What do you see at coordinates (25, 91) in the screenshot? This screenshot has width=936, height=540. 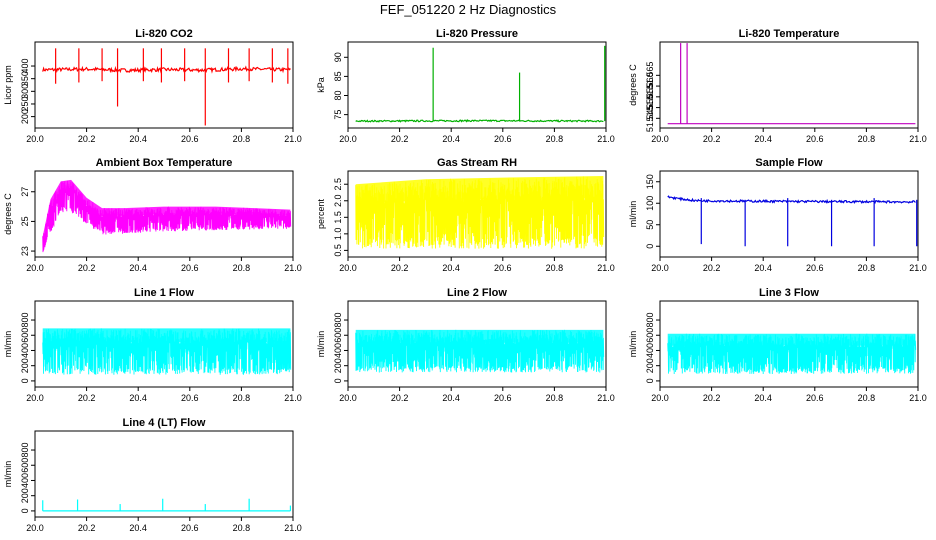 I see `y-tick-label: 300` at bounding box center [25, 91].